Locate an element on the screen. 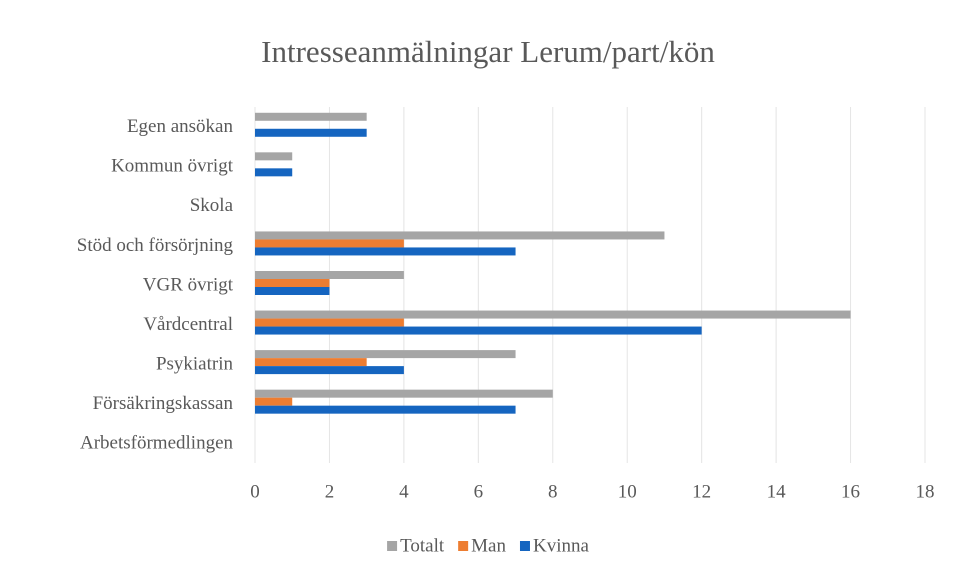  y-tick-label: Skola is located at coordinates (212, 205).